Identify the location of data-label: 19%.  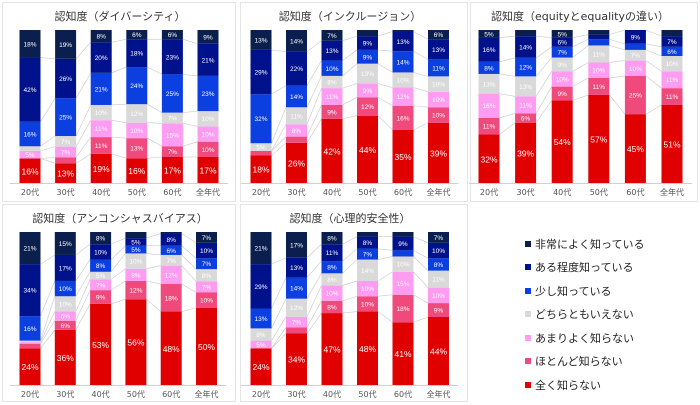
(101, 169).